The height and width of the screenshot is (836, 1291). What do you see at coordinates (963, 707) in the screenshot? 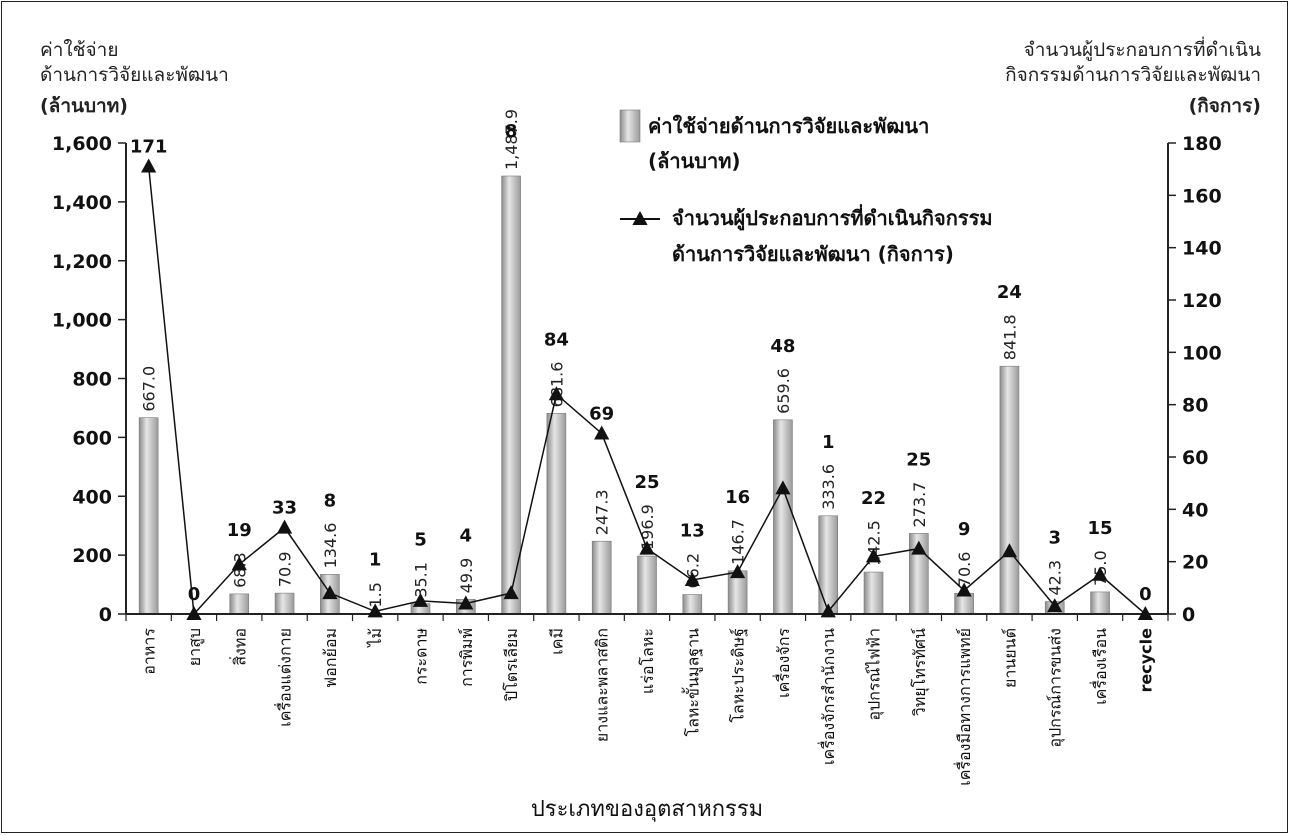
I see `category-label: เครื่องมือทางการแพทย์` at bounding box center [963, 707].